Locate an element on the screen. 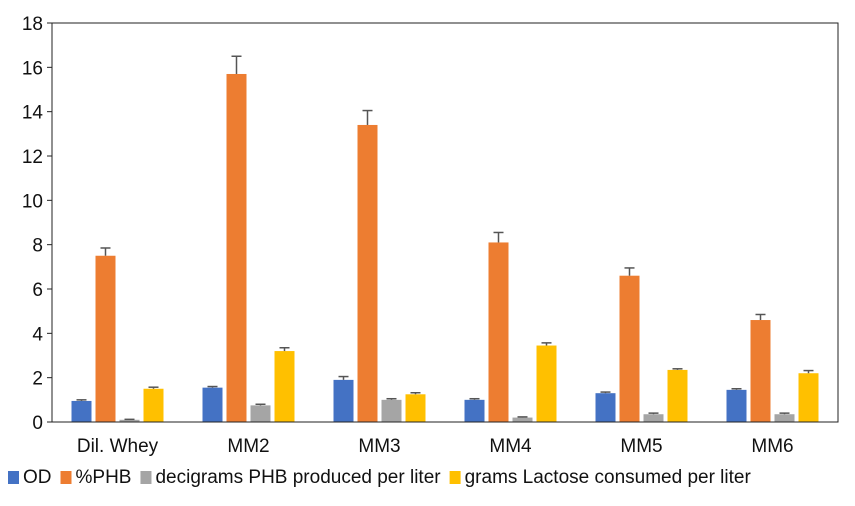 Image resolution: width=855 pixels, height=506 pixels. legend-label-od: OD is located at coordinates (37, 477).